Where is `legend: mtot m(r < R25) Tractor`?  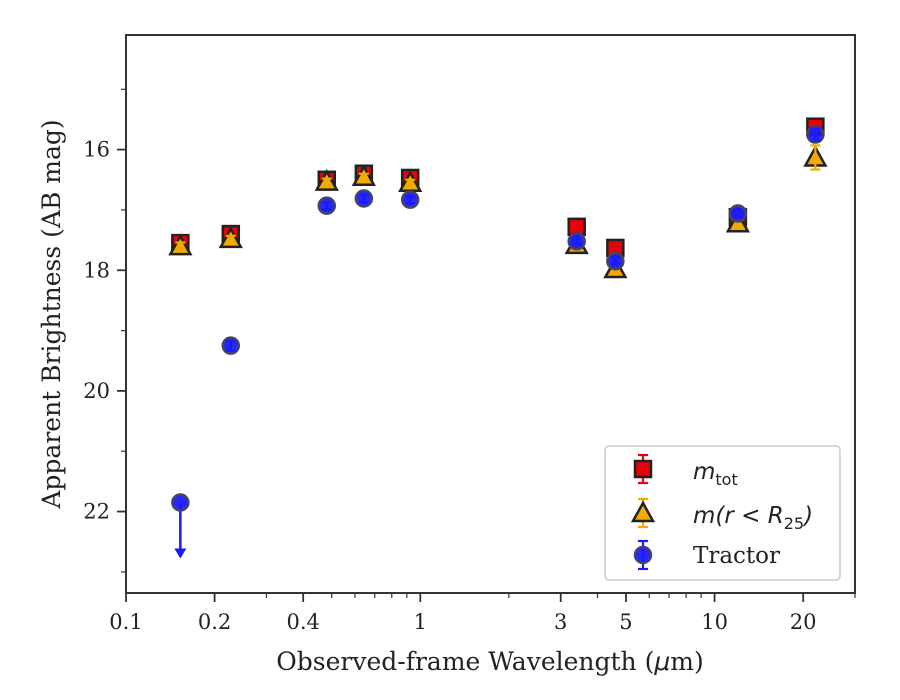 legend: mtot m(r < R25) Tractor is located at coordinates (722, 513).